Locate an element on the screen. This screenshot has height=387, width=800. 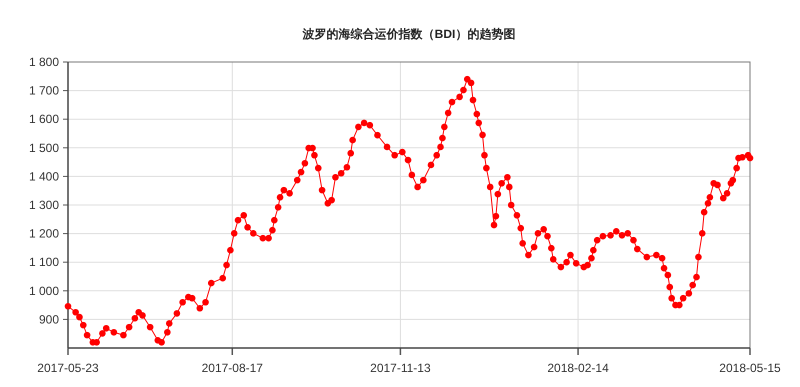
y-tick-label: 1 000 is located at coordinates (44, 291).